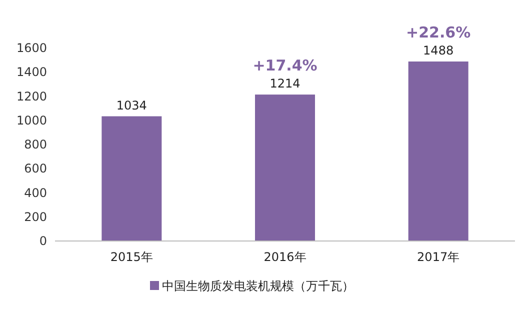 This screenshot has width=525, height=329. What do you see at coordinates (438, 33) in the screenshot?
I see `annotation: +22.6%` at bounding box center [438, 33].